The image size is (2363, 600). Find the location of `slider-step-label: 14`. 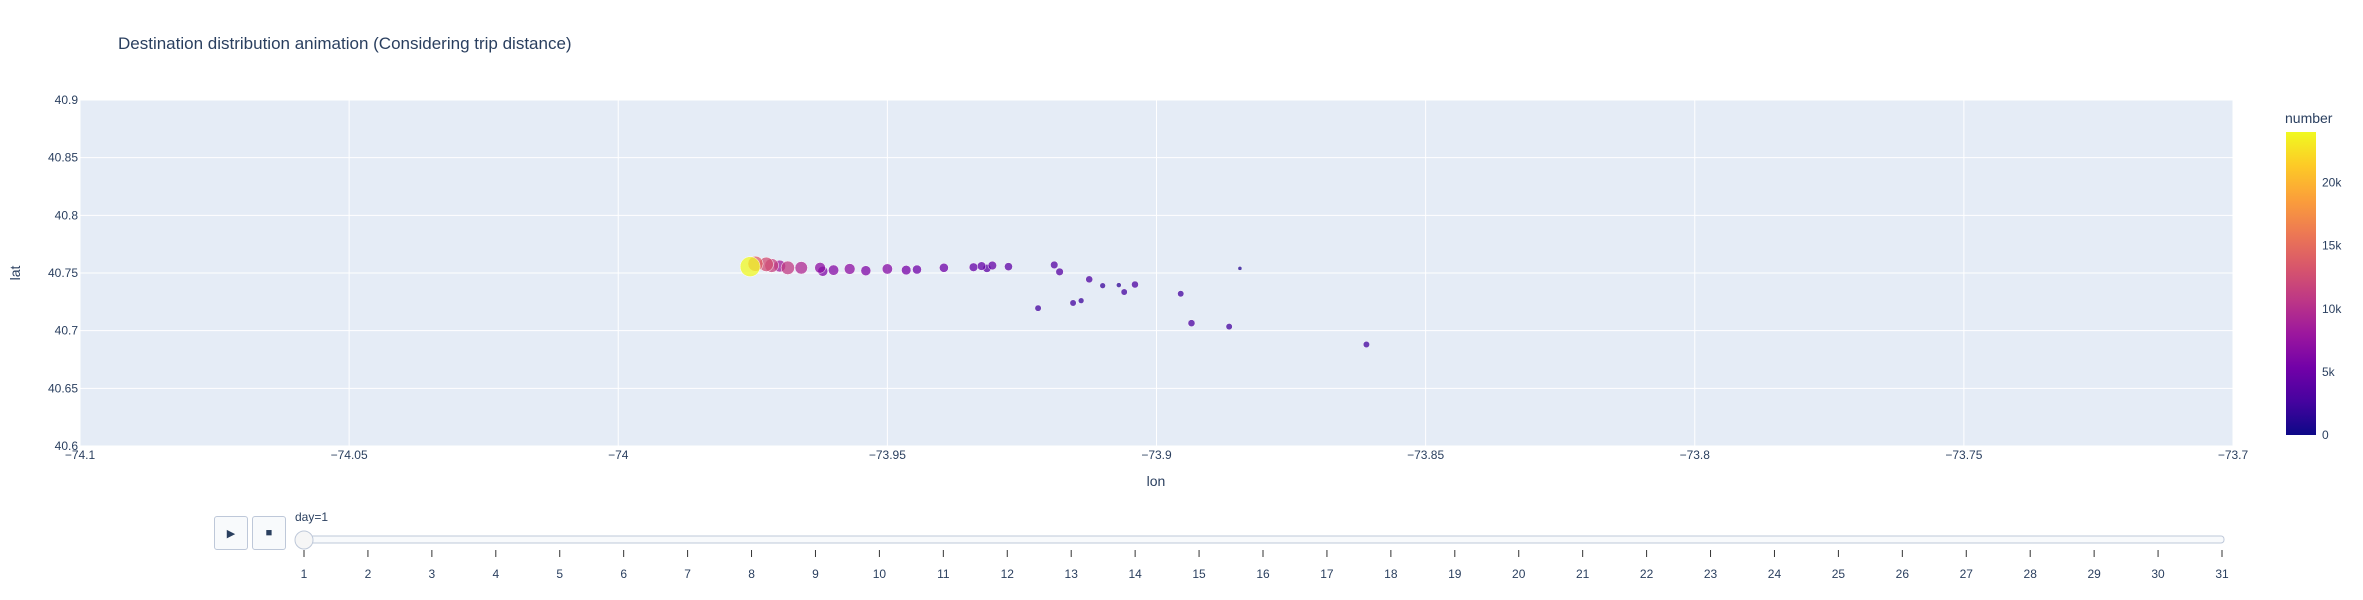

slider-step-label: 14 is located at coordinates (1135, 574).